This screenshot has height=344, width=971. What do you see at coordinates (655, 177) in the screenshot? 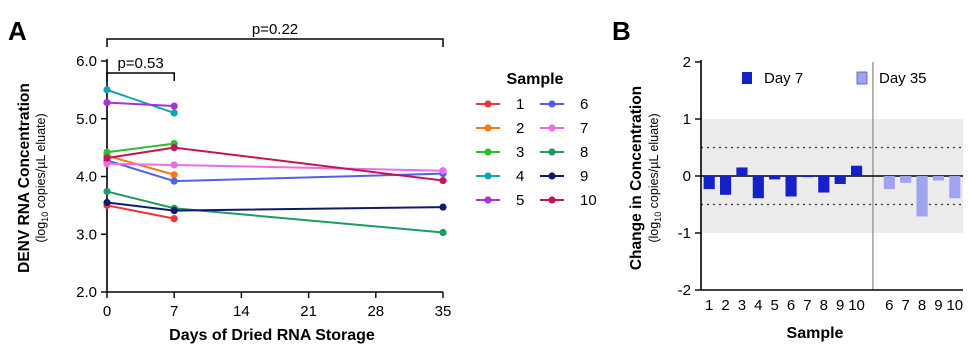
I see `panel-b-ylabel-units: (log10 copies/µL eluate)` at bounding box center [655, 177].